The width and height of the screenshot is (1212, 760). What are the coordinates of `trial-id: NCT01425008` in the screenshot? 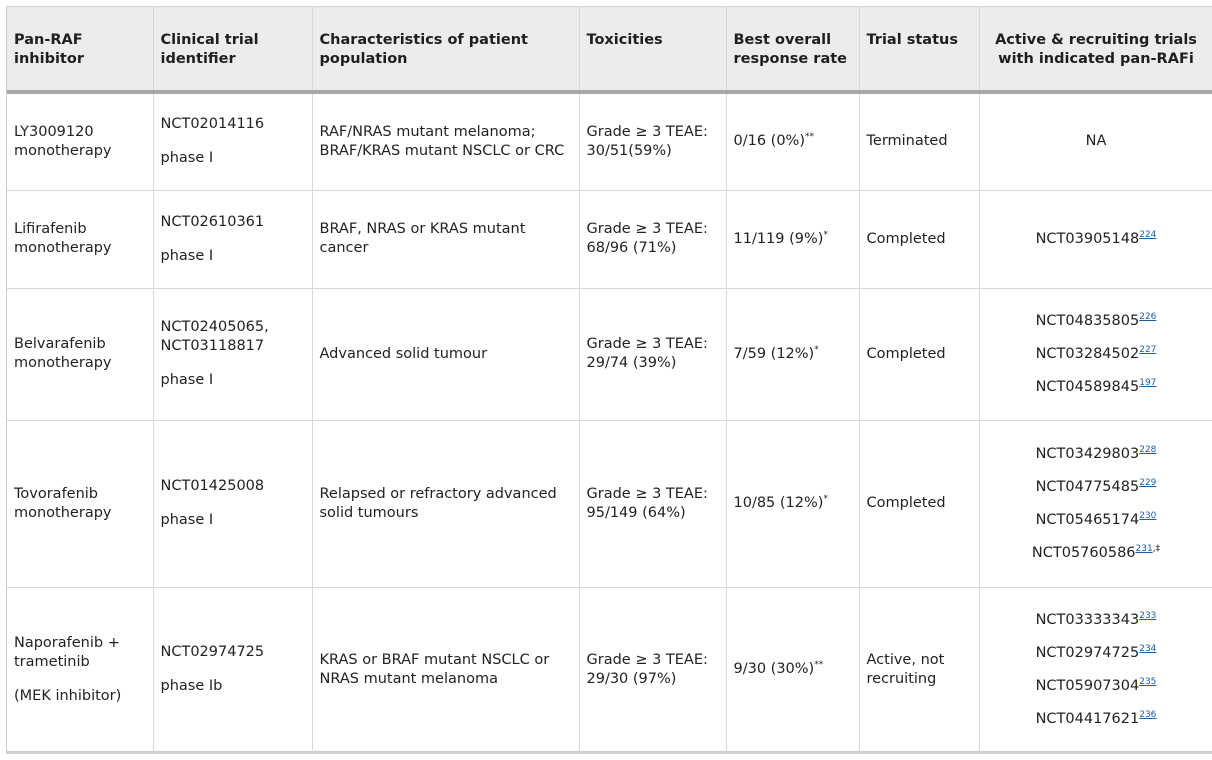 It's located at (212, 486).